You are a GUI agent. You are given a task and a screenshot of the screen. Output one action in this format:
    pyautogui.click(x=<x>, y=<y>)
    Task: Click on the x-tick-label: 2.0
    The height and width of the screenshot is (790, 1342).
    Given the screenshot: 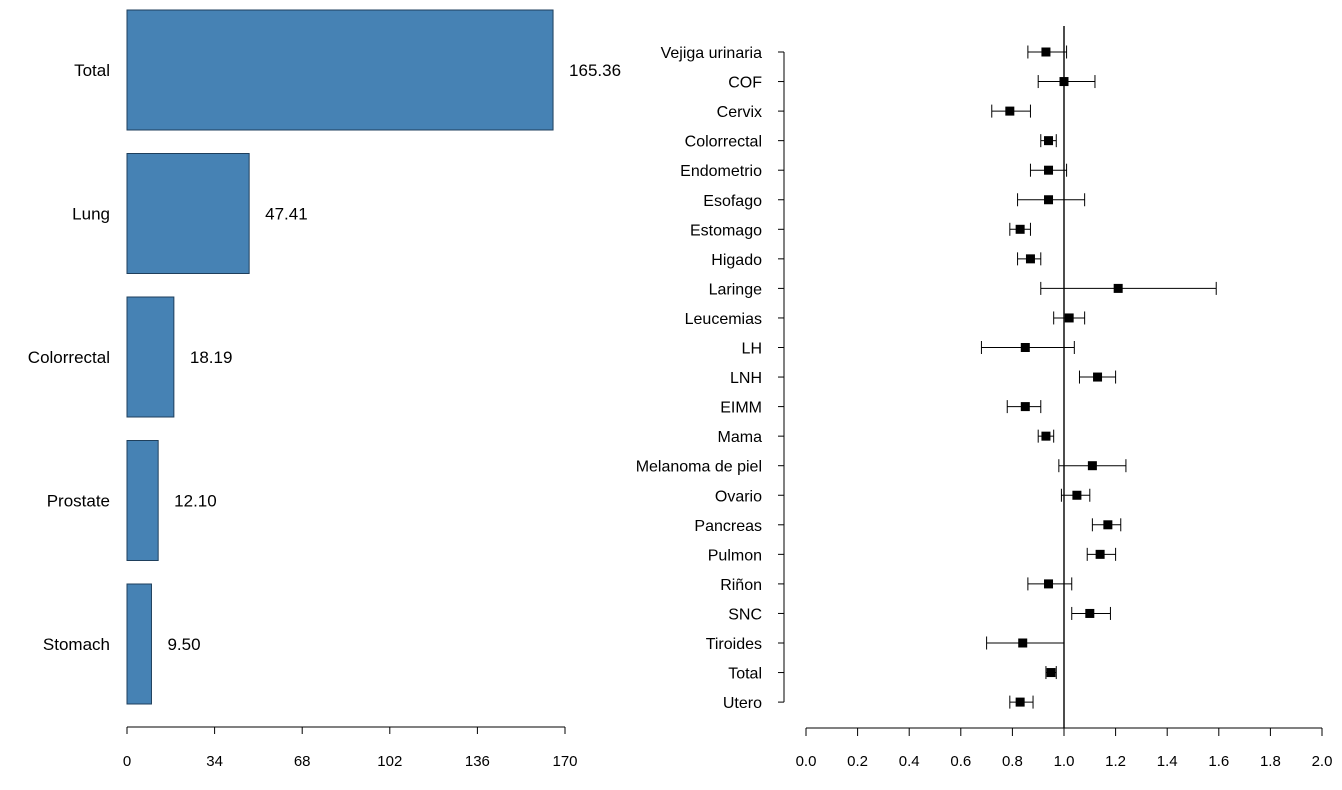 What is the action you would take?
    pyautogui.click(x=1322, y=761)
    